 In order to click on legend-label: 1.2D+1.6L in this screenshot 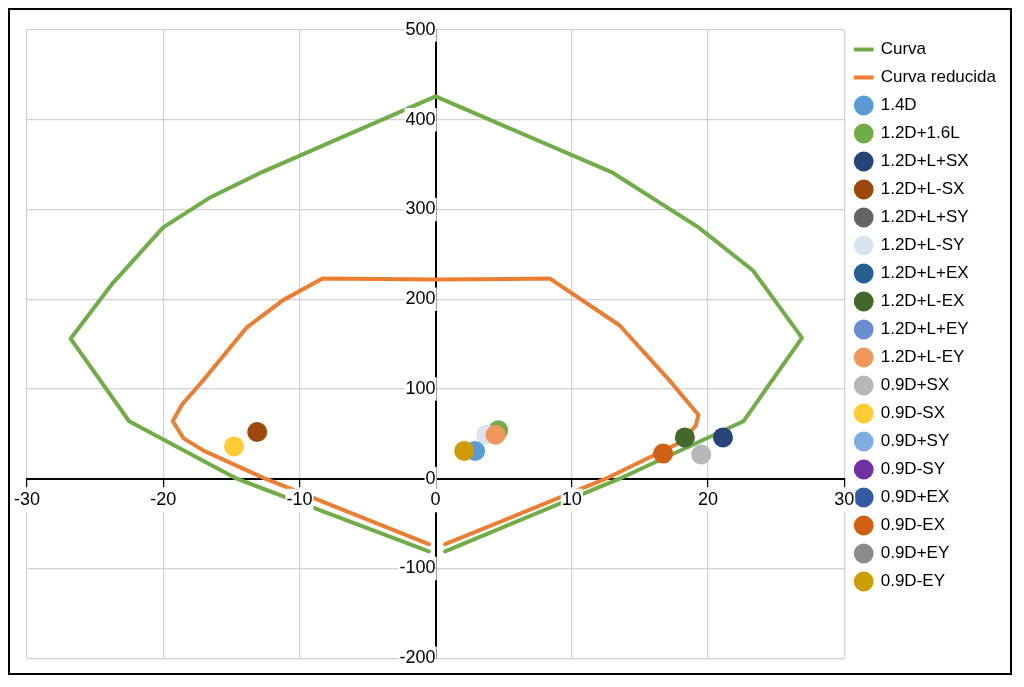, I will do `click(920, 133)`.